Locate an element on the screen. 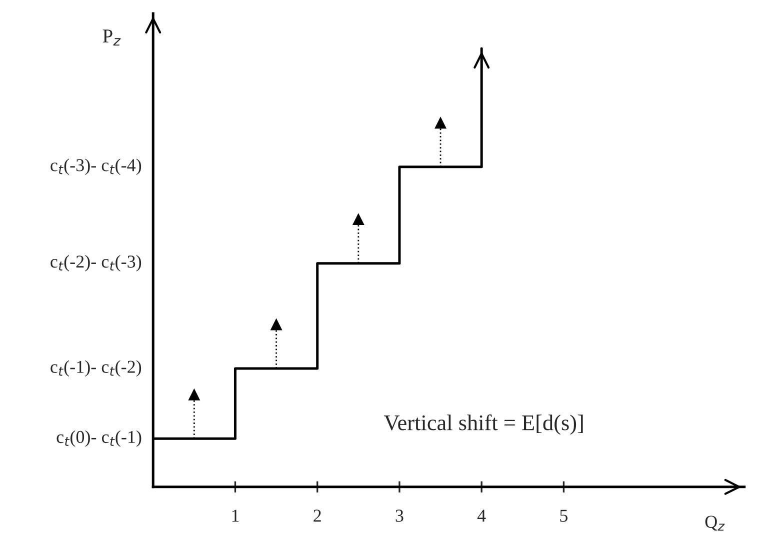 This screenshot has width=758, height=538. x-tick-label: 4 is located at coordinates (481, 516).